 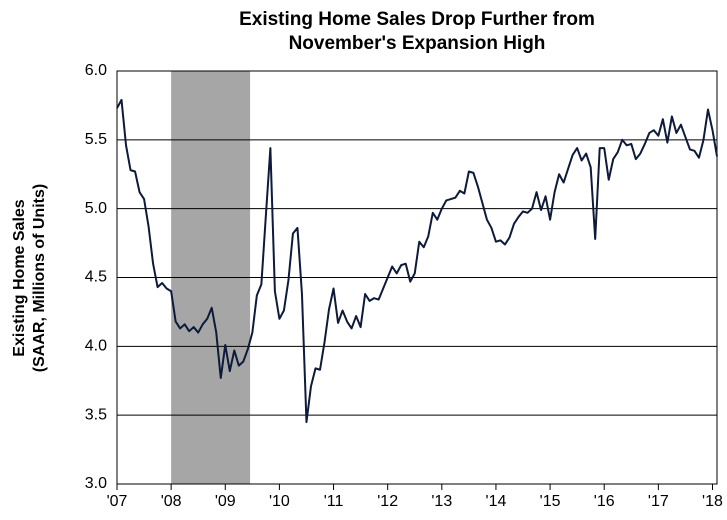 I want to click on x-tick-label: '07, so click(x=117, y=501).